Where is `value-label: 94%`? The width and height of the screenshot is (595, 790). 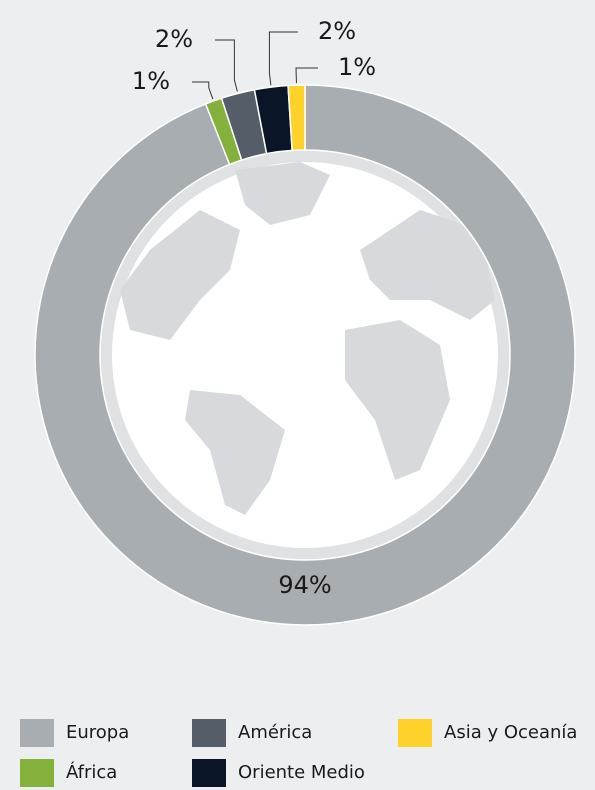
value-label: 94% is located at coordinates (304, 585).